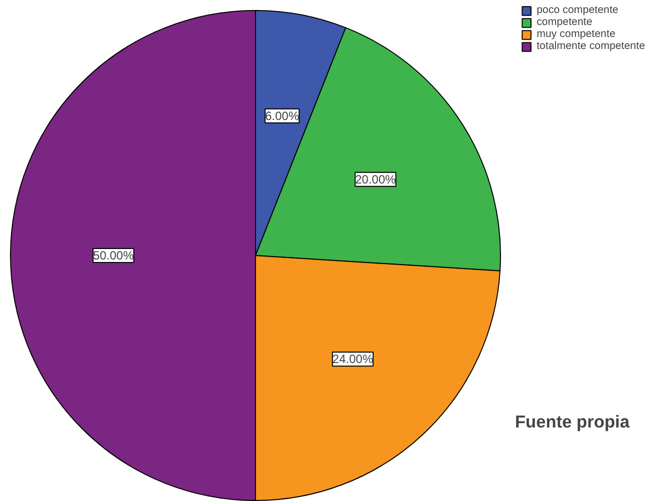 The height and width of the screenshot is (501, 649). Describe the element at coordinates (577, 10) in the screenshot. I see `legend-label: poco competente` at that location.